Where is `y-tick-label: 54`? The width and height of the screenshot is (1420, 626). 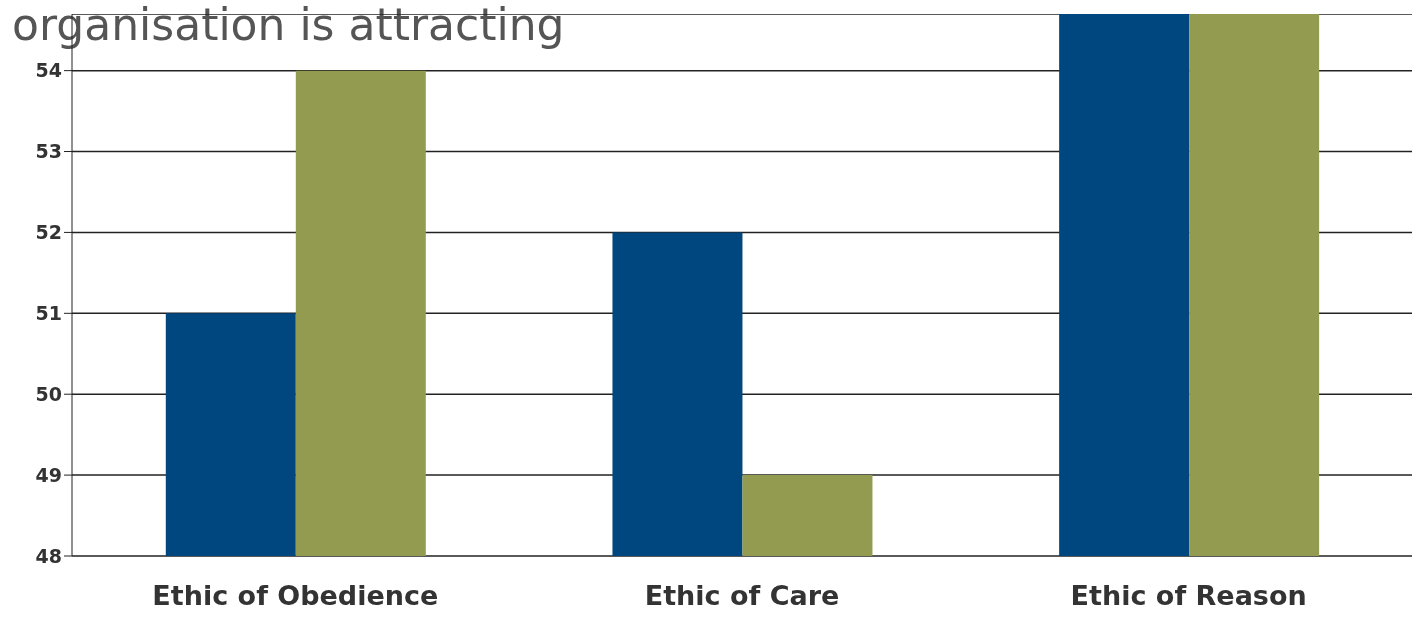 y-tick-label: 54 is located at coordinates (48, 70).